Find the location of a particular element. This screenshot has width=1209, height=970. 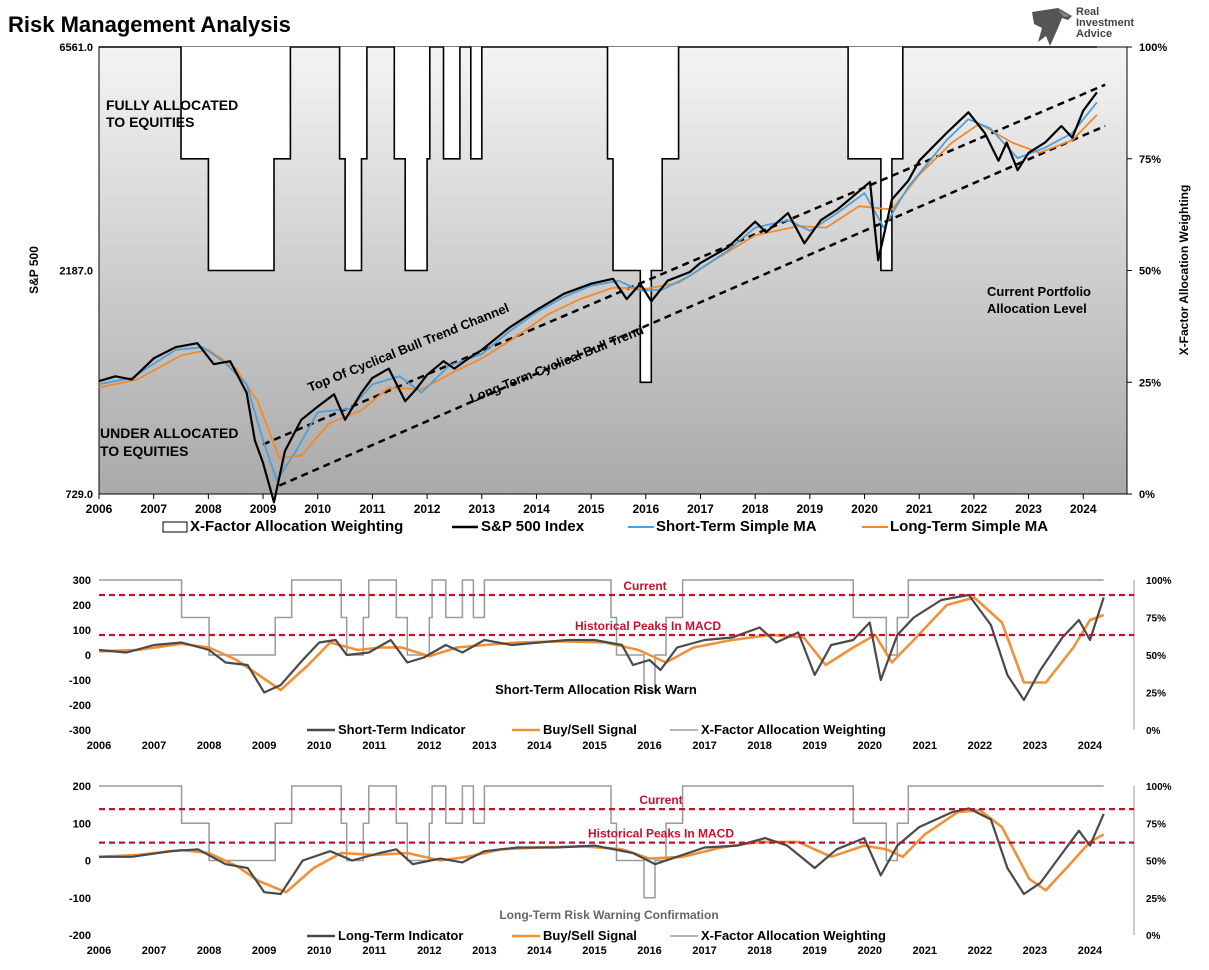

annotation-fully-2: TO EQUITIES is located at coordinates (150, 122).